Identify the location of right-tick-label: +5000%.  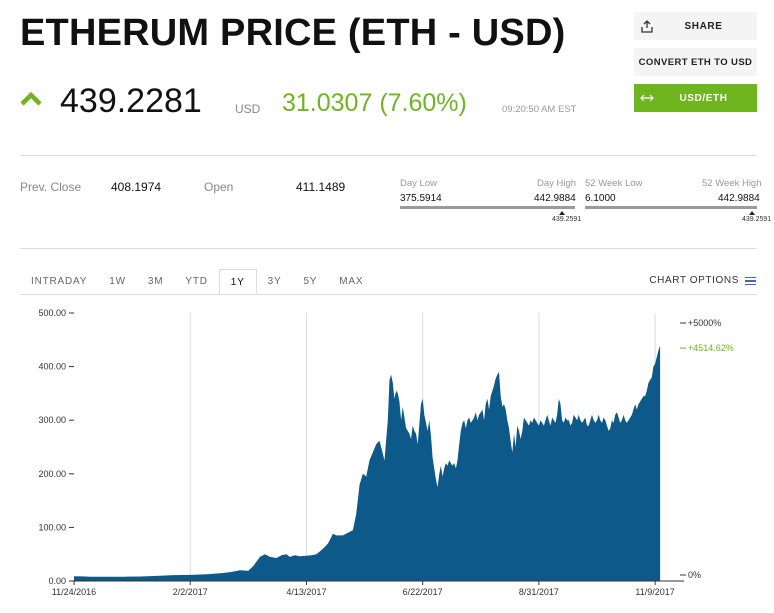
(704, 323).